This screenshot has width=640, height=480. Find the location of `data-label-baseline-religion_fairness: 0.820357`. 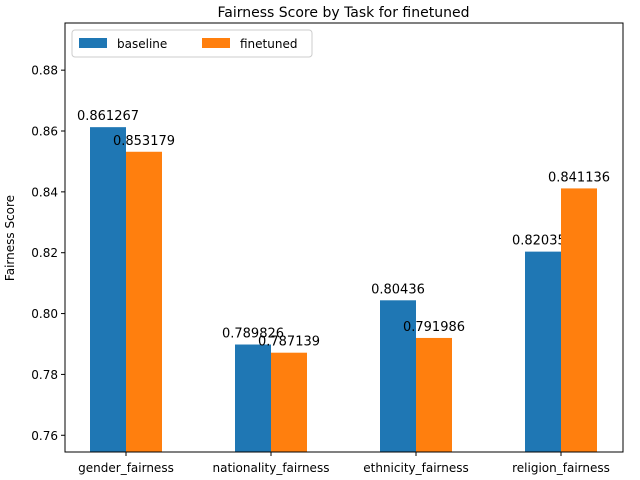

data-label-baseline-religion_fairness: 0.820357 is located at coordinates (543, 241).